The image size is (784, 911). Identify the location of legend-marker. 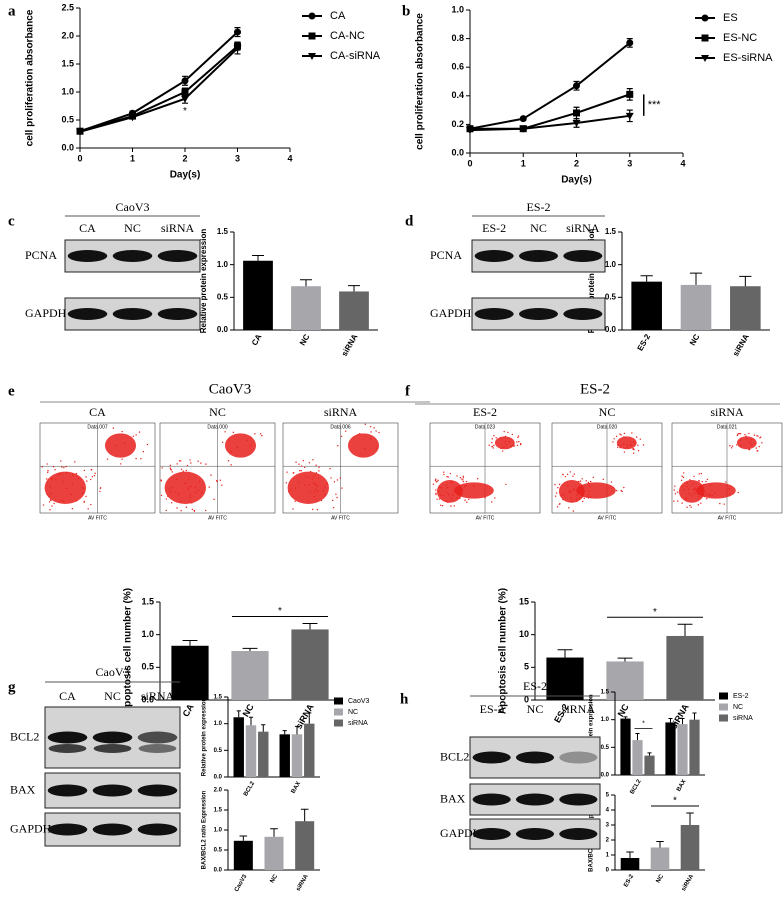
(312, 36).